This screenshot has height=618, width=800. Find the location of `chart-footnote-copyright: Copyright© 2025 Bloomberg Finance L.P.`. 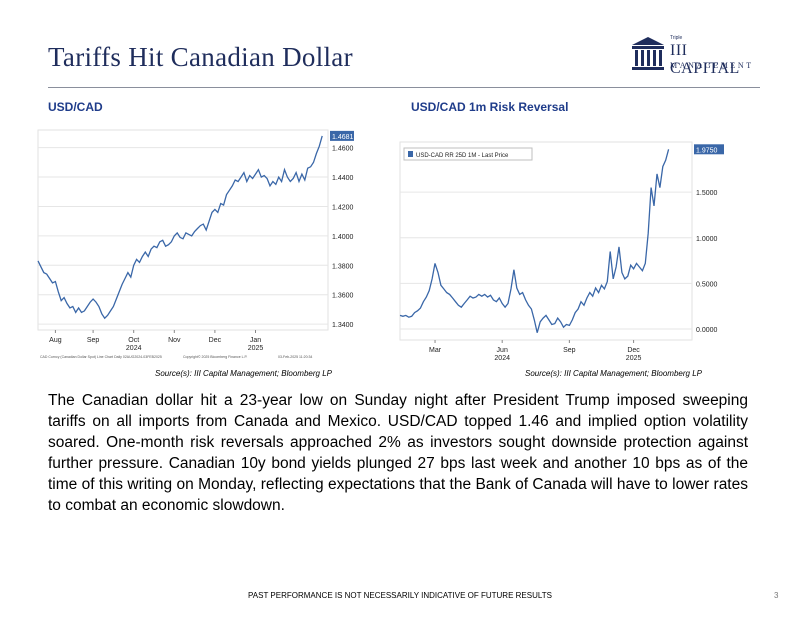

chart-footnote-copyright: Copyright© 2025 Bloomberg Finance L.P. is located at coordinates (215, 357).